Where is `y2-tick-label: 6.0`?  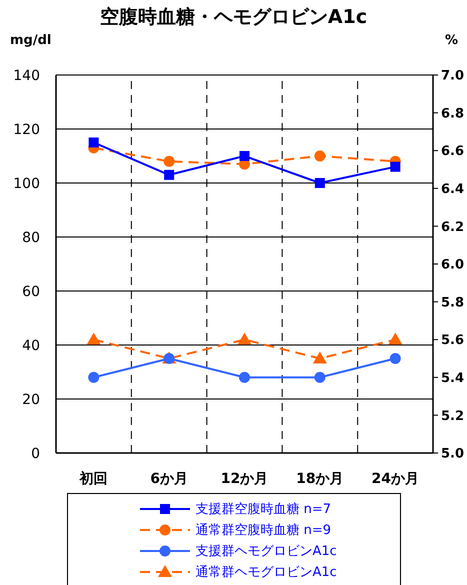 y2-tick-label: 6.0 is located at coordinates (452, 265).